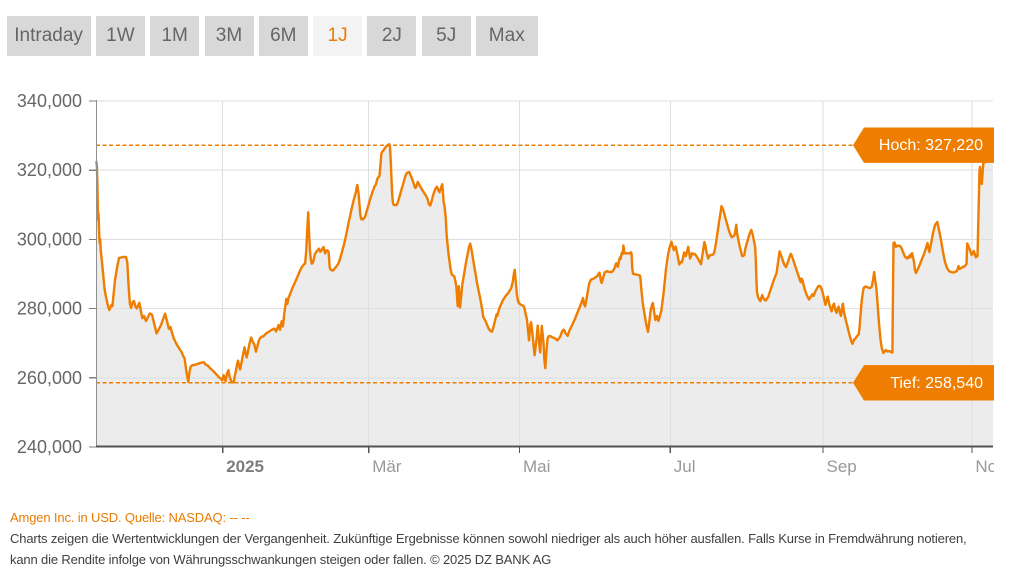 The image size is (1016, 582). What do you see at coordinates (49, 309) in the screenshot?
I see `svg-text: 280,000` at bounding box center [49, 309].